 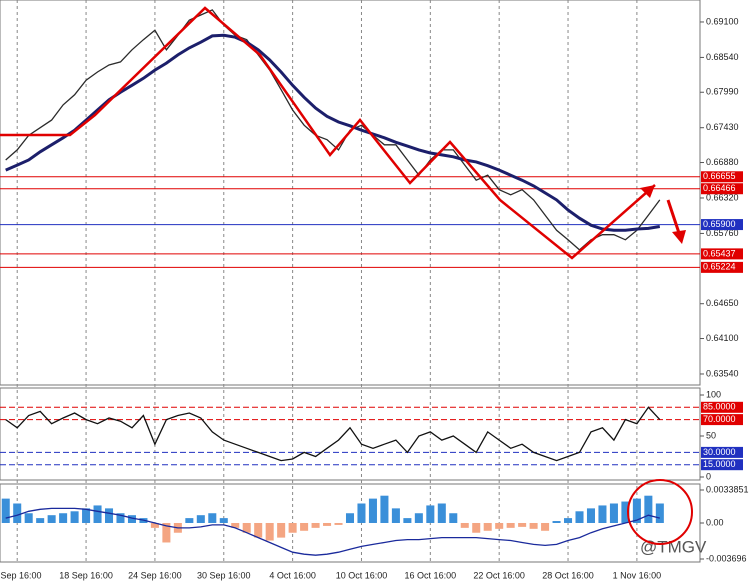 What do you see at coordinates (637, 575) in the screenshot?
I see `x-tick-label: 1 Nov 16:00` at bounding box center [637, 575].